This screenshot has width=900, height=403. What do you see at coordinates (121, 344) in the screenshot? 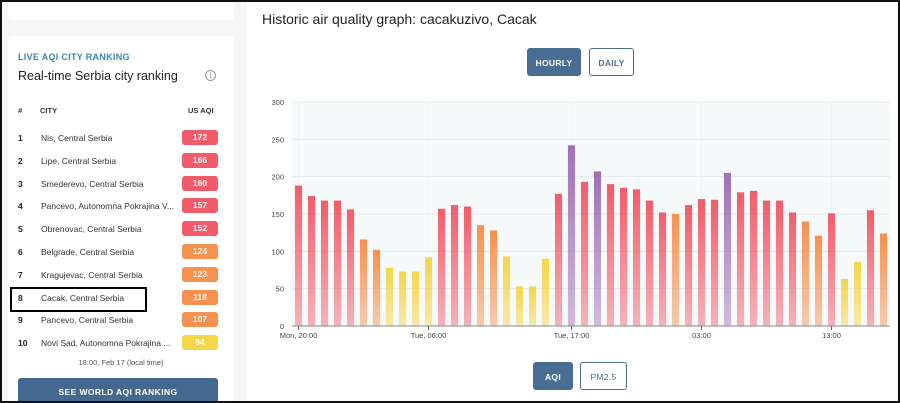
I see `ranking-row: 10 Novi Sad, Autonomna Pokrajina ... 94` at bounding box center [121, 344].